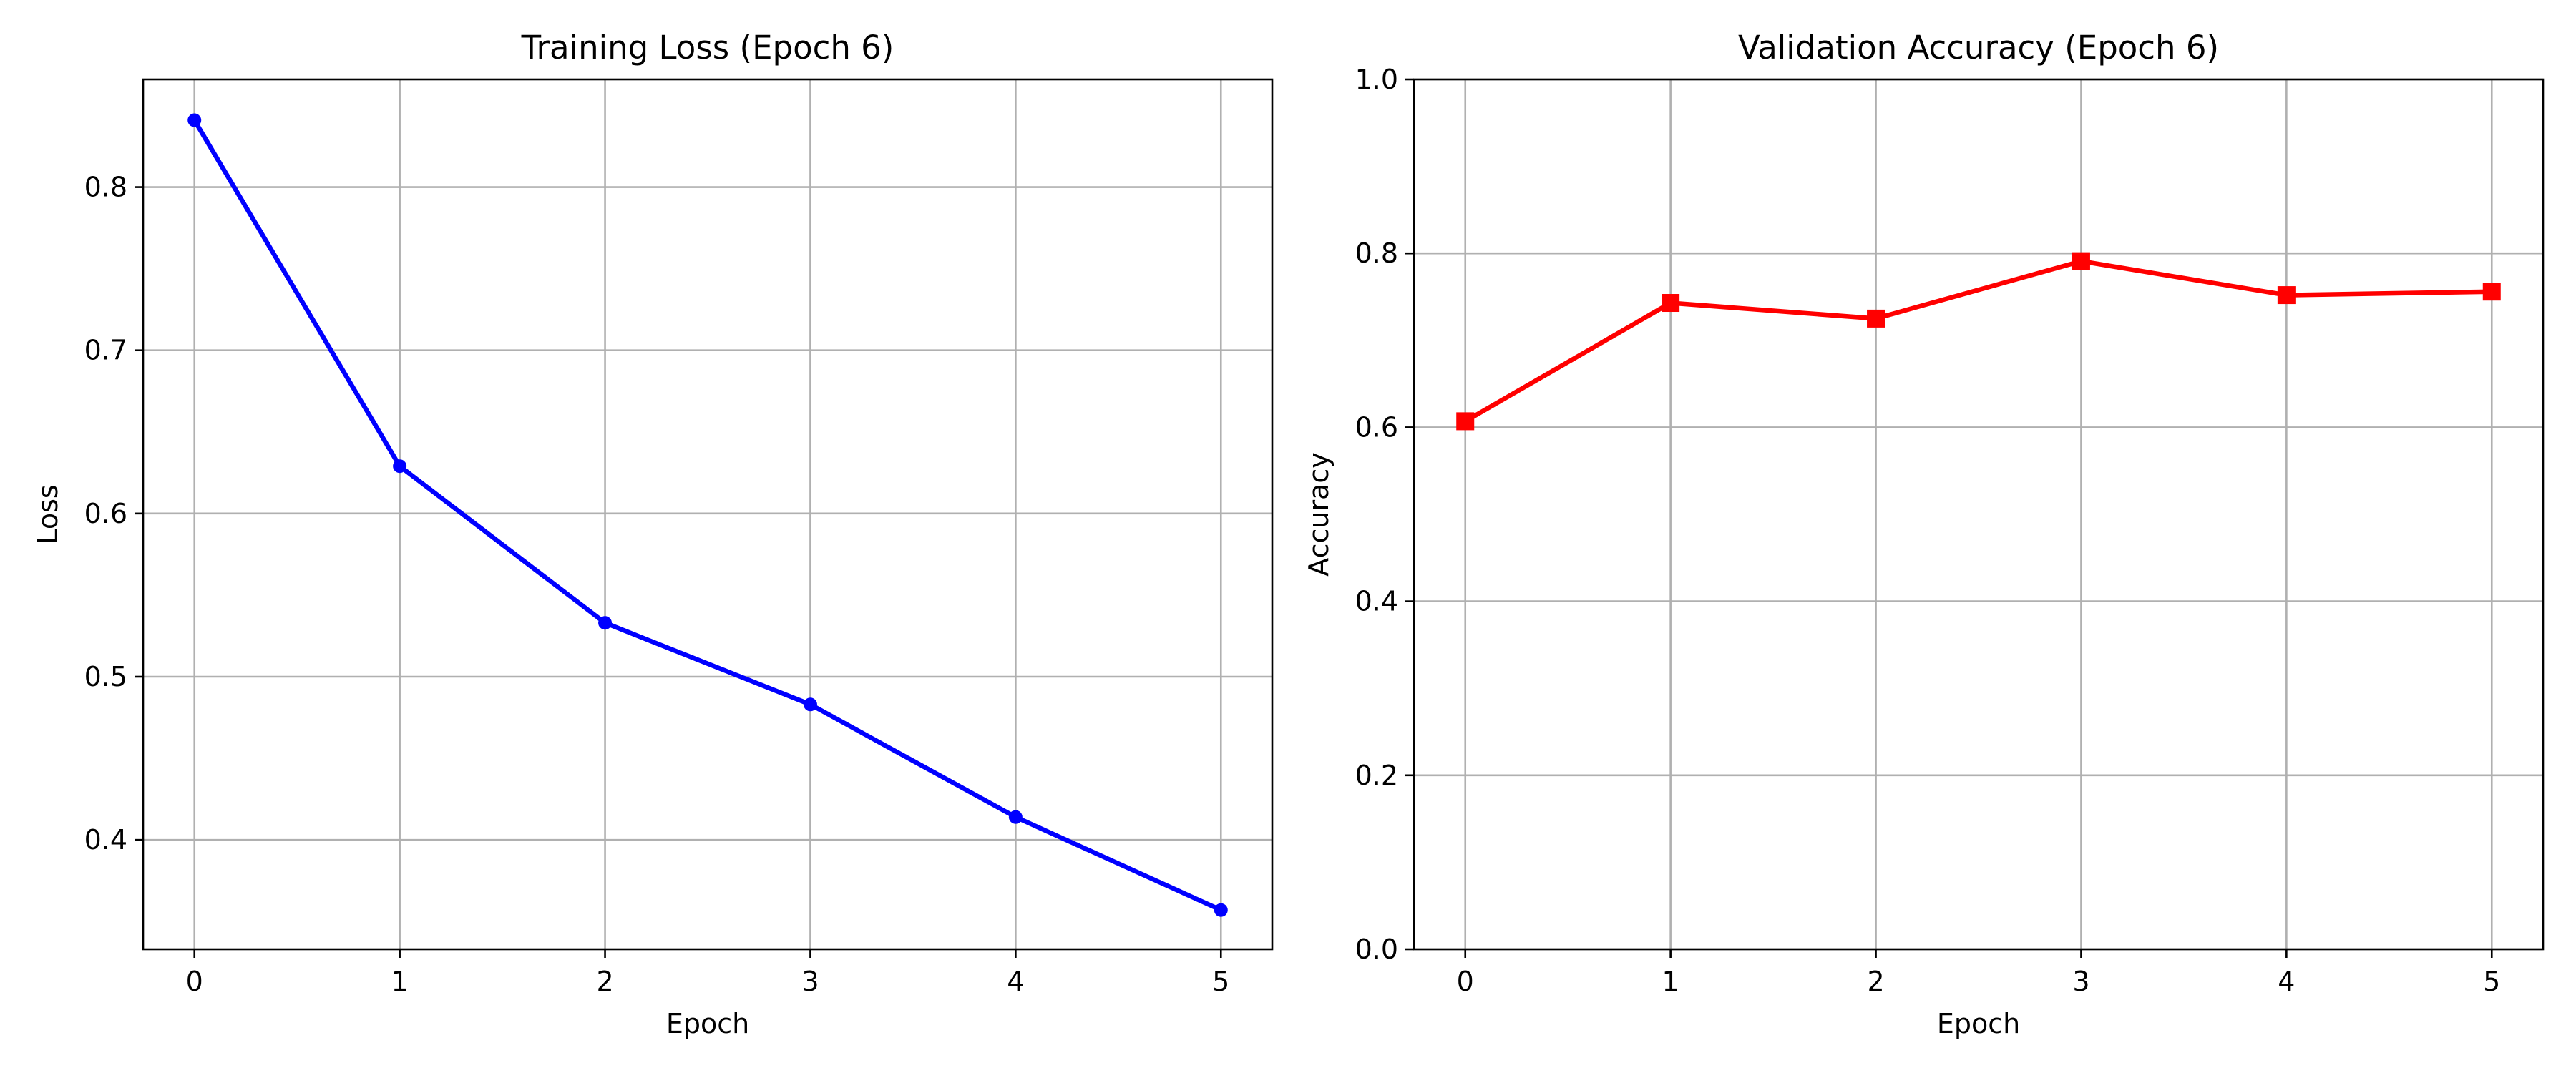 This screenshot has height=1073, width=2576. Describe the element at coordinates (105, 676) in the screenshot. I see `y-tick-label: 0.5` at that location.